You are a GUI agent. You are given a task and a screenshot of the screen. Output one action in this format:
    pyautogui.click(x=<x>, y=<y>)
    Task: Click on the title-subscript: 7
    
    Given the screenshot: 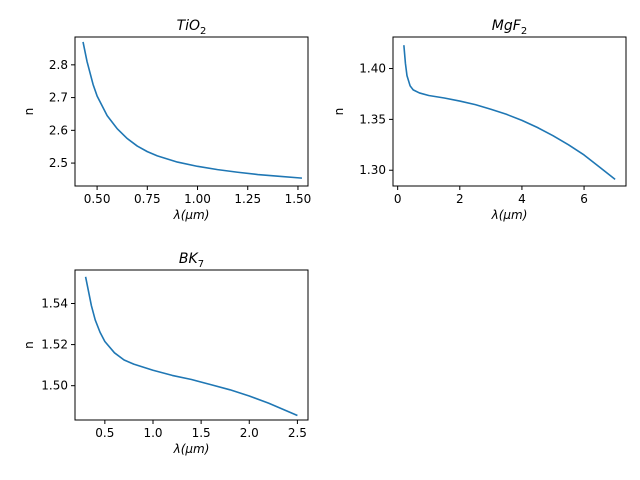 What is the action you would take?
    pyautogui.click(x=201, y=264)
    